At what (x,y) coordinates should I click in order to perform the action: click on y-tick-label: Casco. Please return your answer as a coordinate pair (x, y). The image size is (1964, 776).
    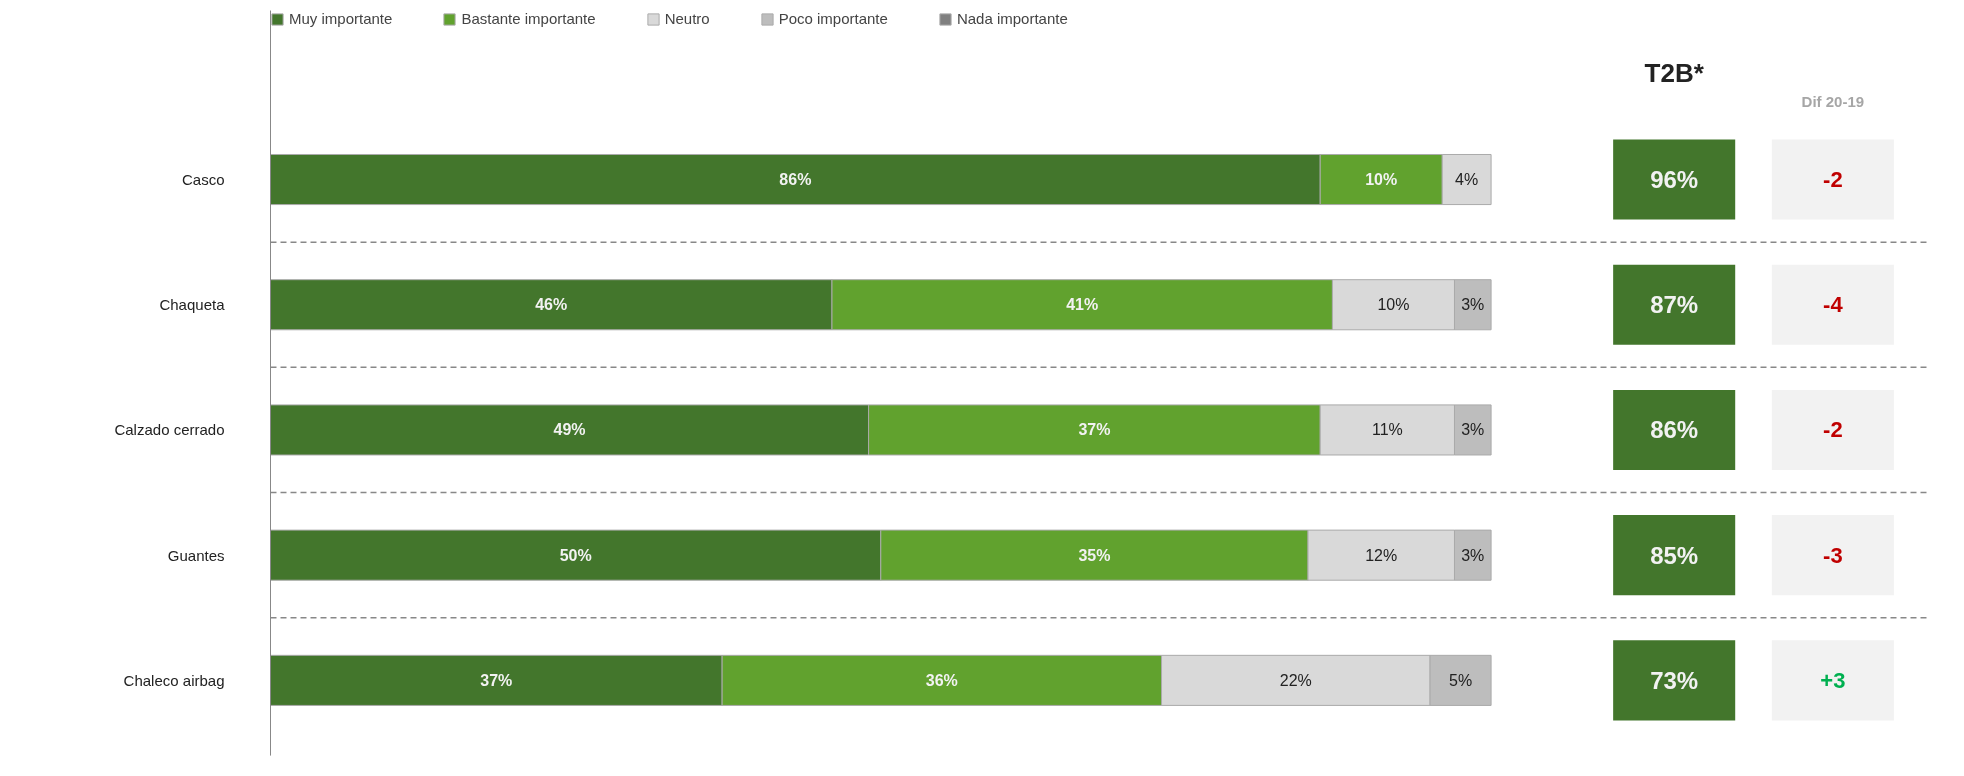
    Looking at the image, I should click on (203, 180).